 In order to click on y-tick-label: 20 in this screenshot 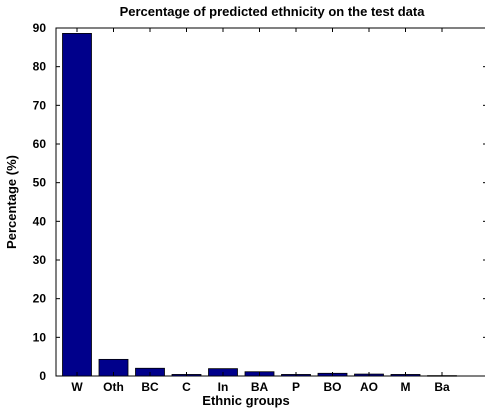, I will do `click(40, 299)`.